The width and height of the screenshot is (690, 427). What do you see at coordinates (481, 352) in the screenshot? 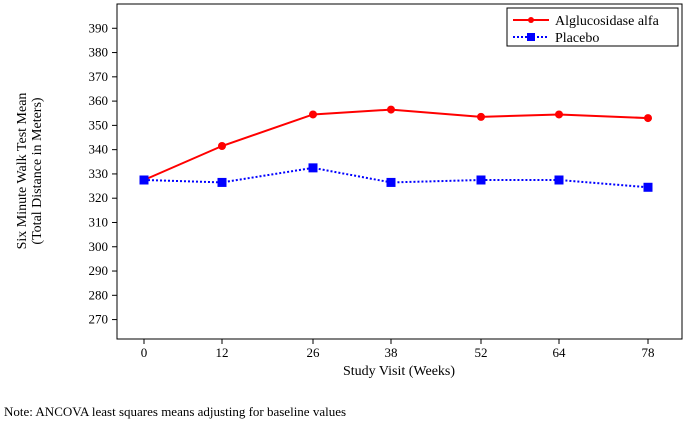
I see `x-tick-label: 52` at bounding box center [481, 352].